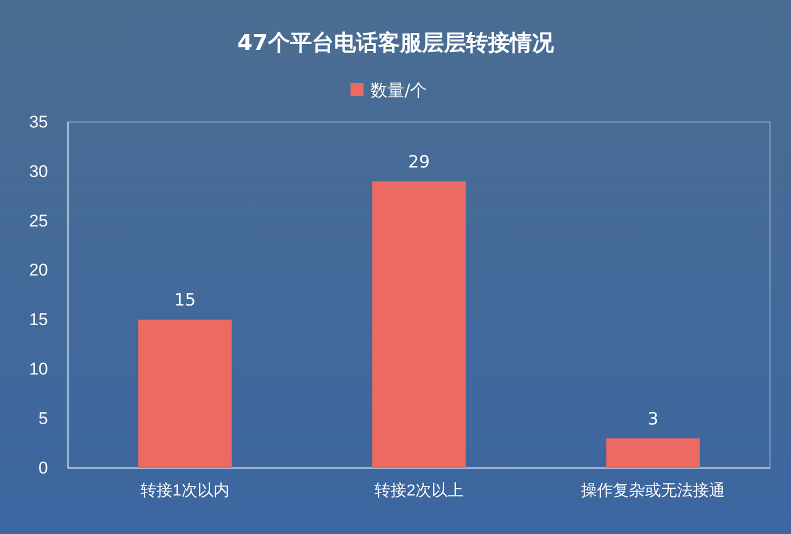  What do you see at coordinates (43, 418) in the screenshot?
I see `y-tick-label: 5` at bounding box center [43, 418].